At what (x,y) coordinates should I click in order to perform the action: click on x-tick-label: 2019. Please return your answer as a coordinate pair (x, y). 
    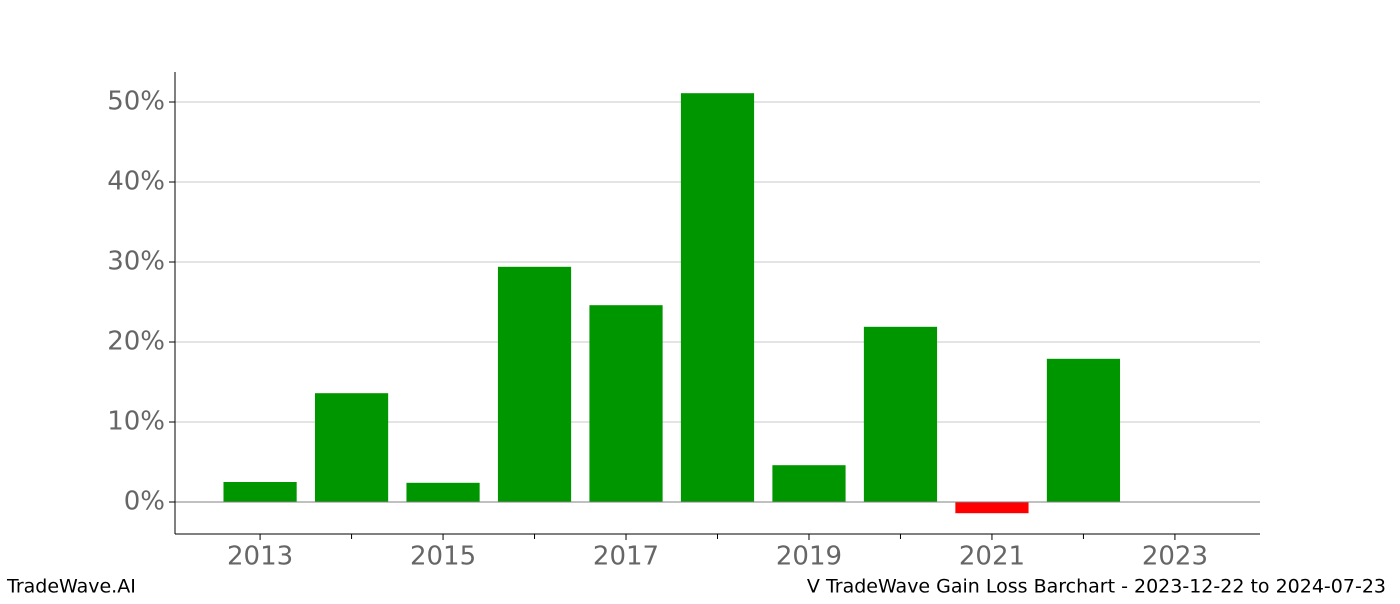
    Looking at the image, I should click on (809, 557).